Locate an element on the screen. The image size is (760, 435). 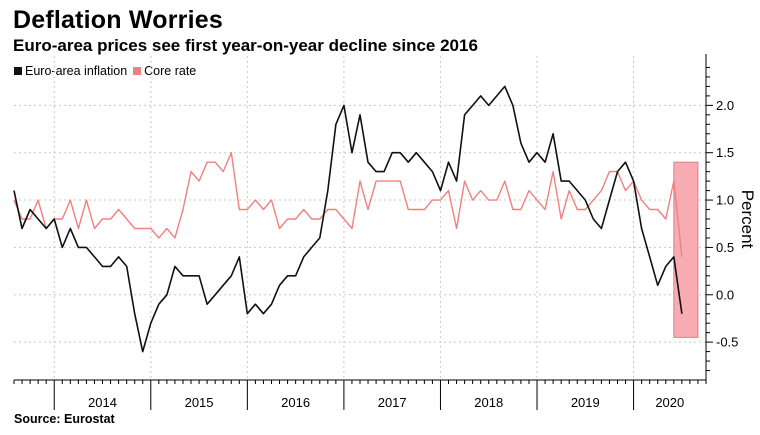
y-tick-label: 1.0 is located at coordinates (725, 200).